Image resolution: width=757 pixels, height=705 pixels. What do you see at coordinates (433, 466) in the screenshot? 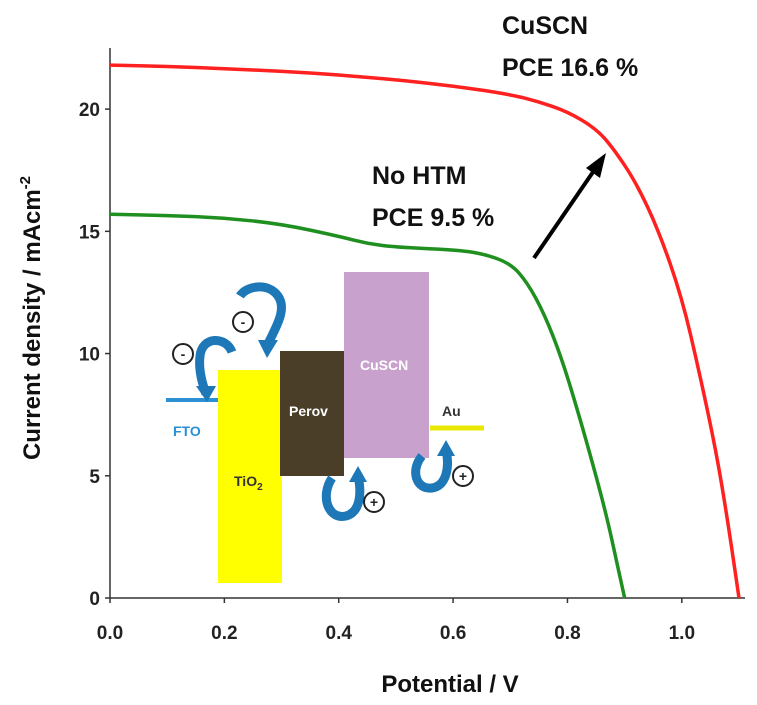
I see `hole-arrow-cuscn-au` at bounding box center [433, 466].